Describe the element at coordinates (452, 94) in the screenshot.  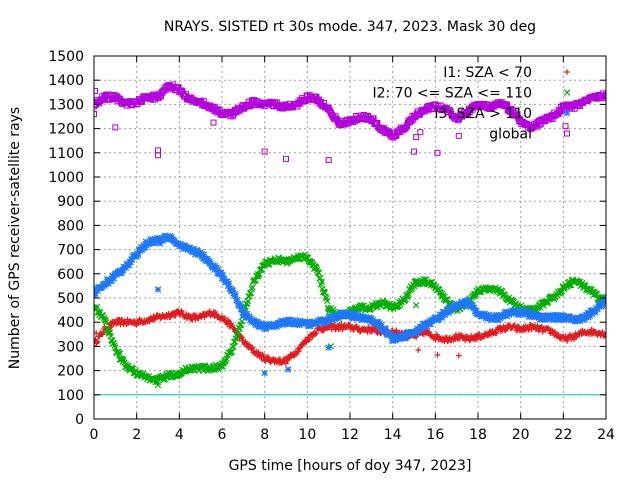
I see `legend-label: I2: 70 <= SZA <= 110` at that location.